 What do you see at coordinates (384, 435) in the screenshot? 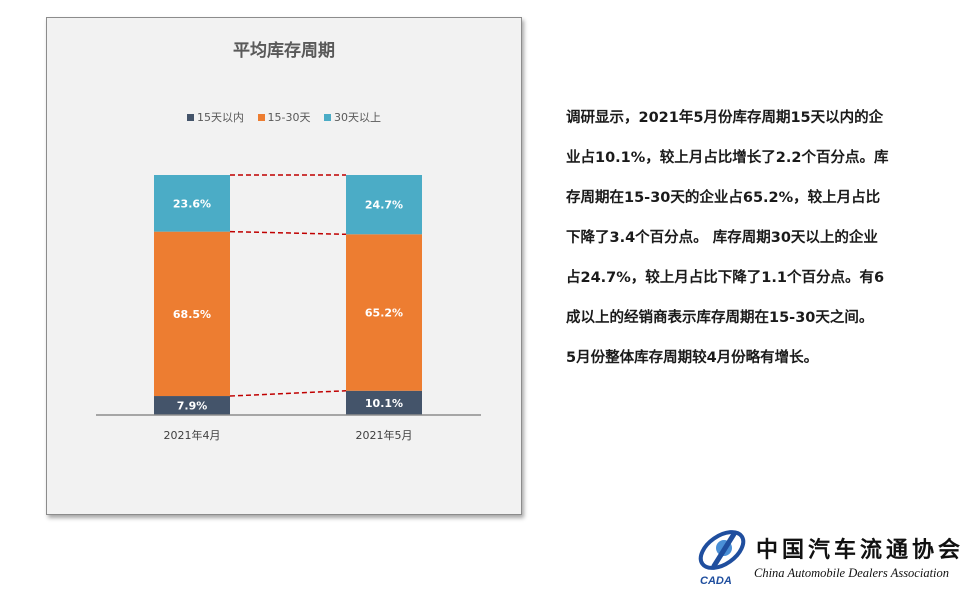
I see `x-tick-label: 2021年5月` at bounding box center [384, 435].